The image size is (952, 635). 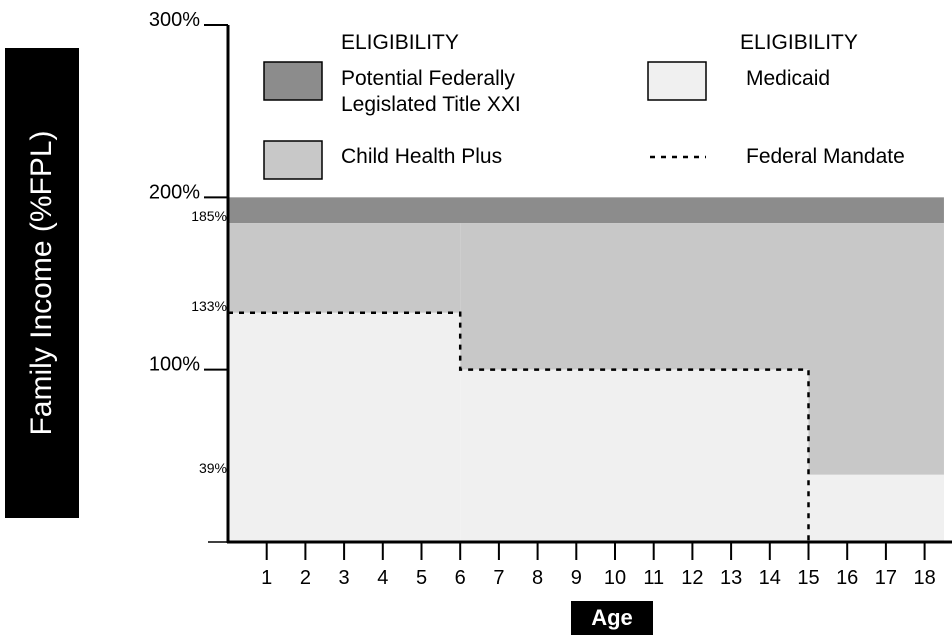 What do you see at coordinates (825, 156) in the screenshot?
I see `legend-label-federal-mandate: Federal Mandate` at bounding box center [825, 156].